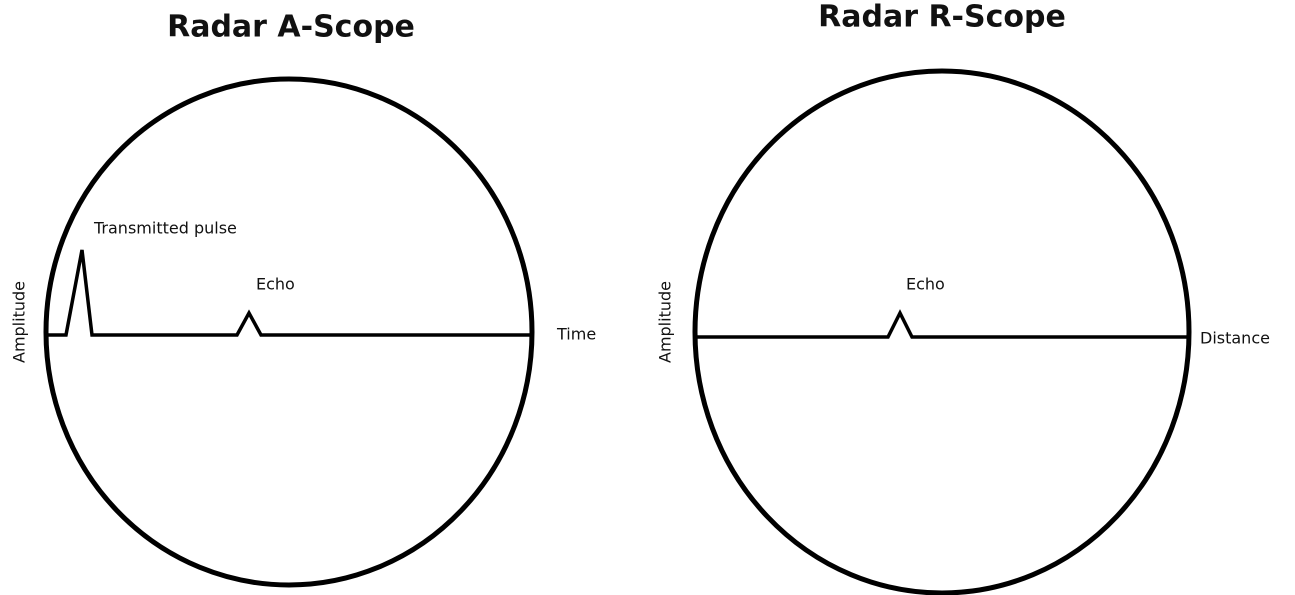 Image resolution: width=1295 pixels, height=595 pixels. What do you see at coordinates (1235, 338) in the screenshot?
I see `x-label: Distance` at bounding box center [1235, 338].